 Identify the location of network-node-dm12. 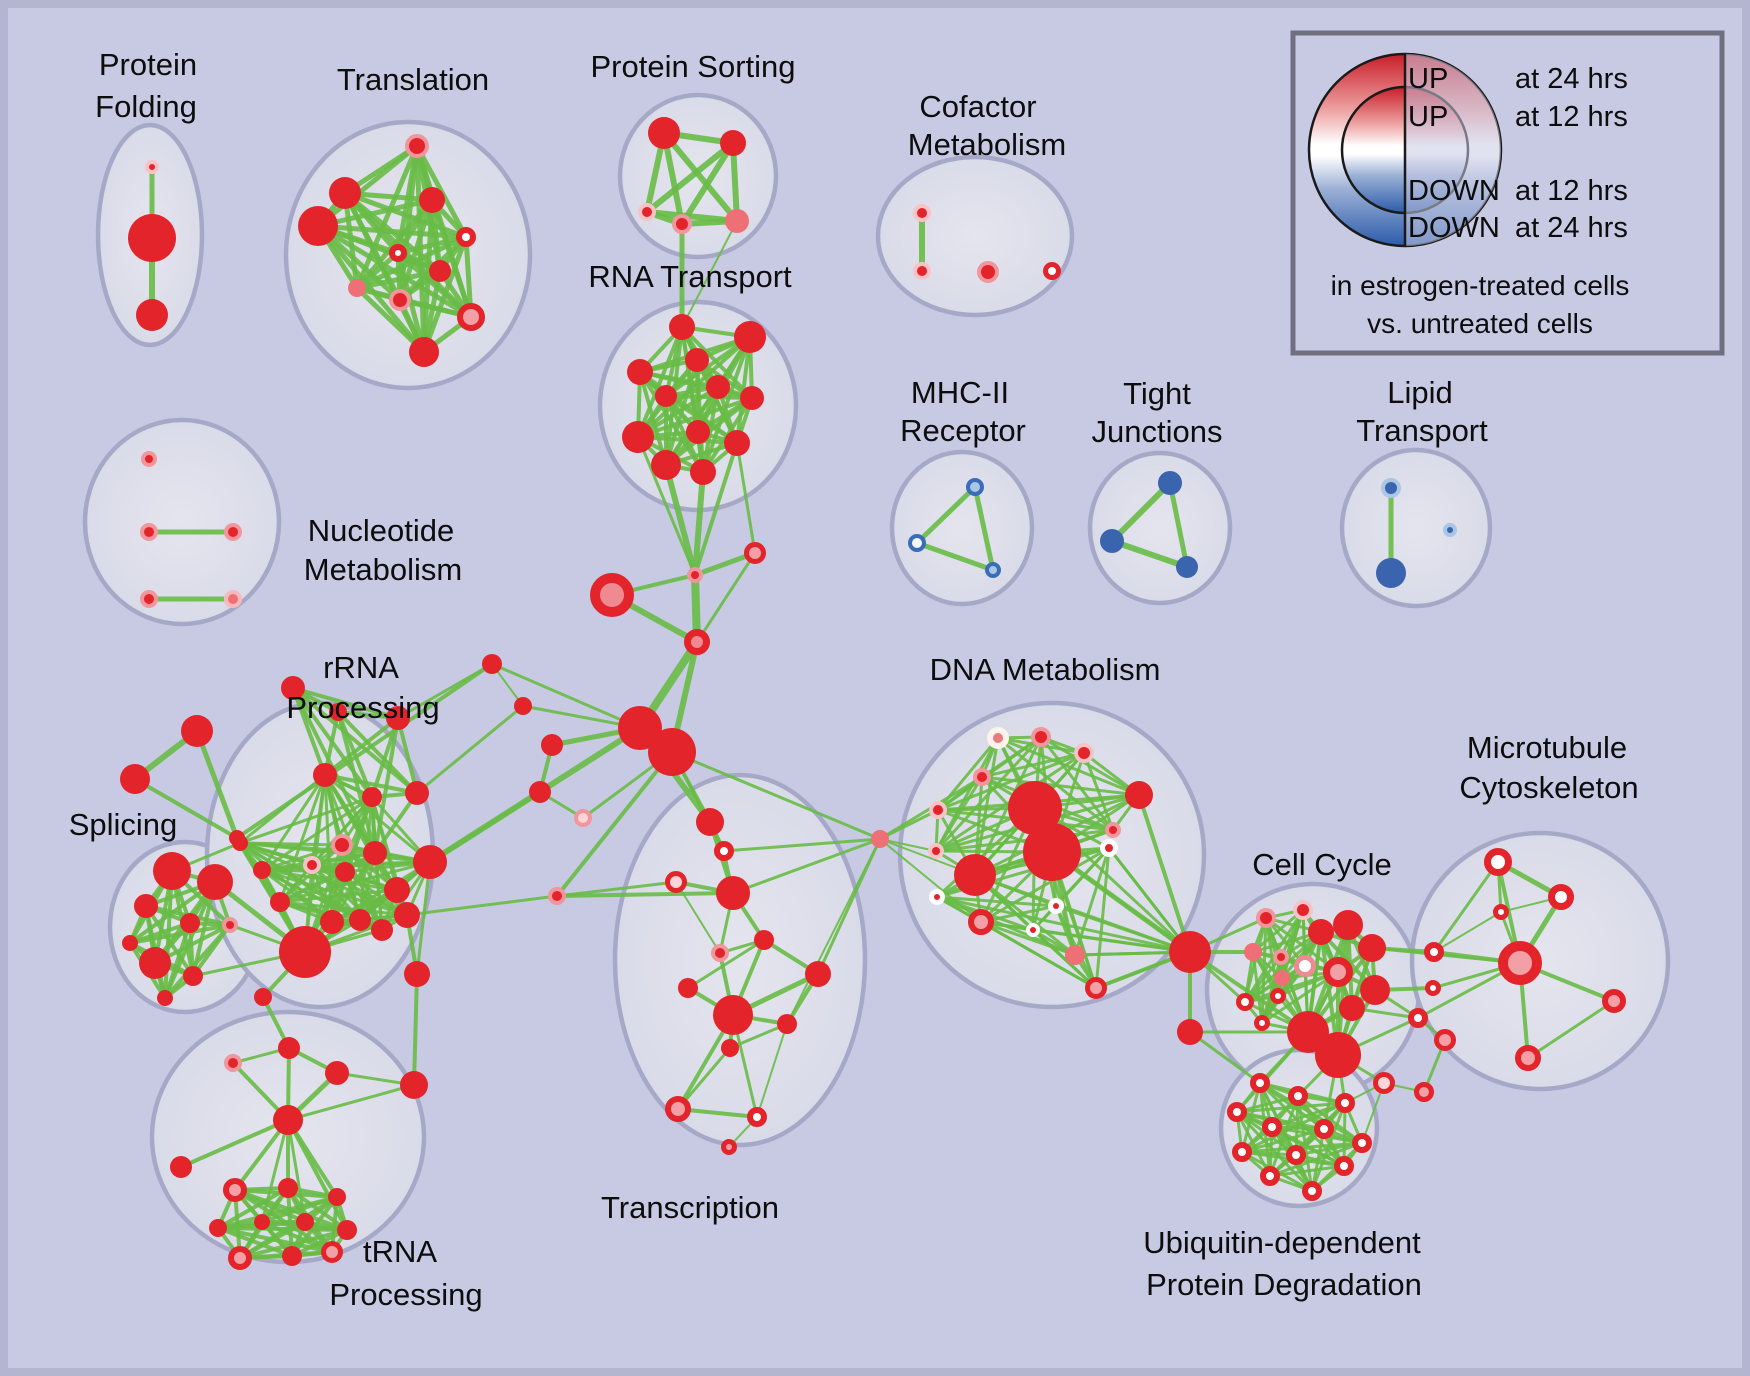
(1139, 795).